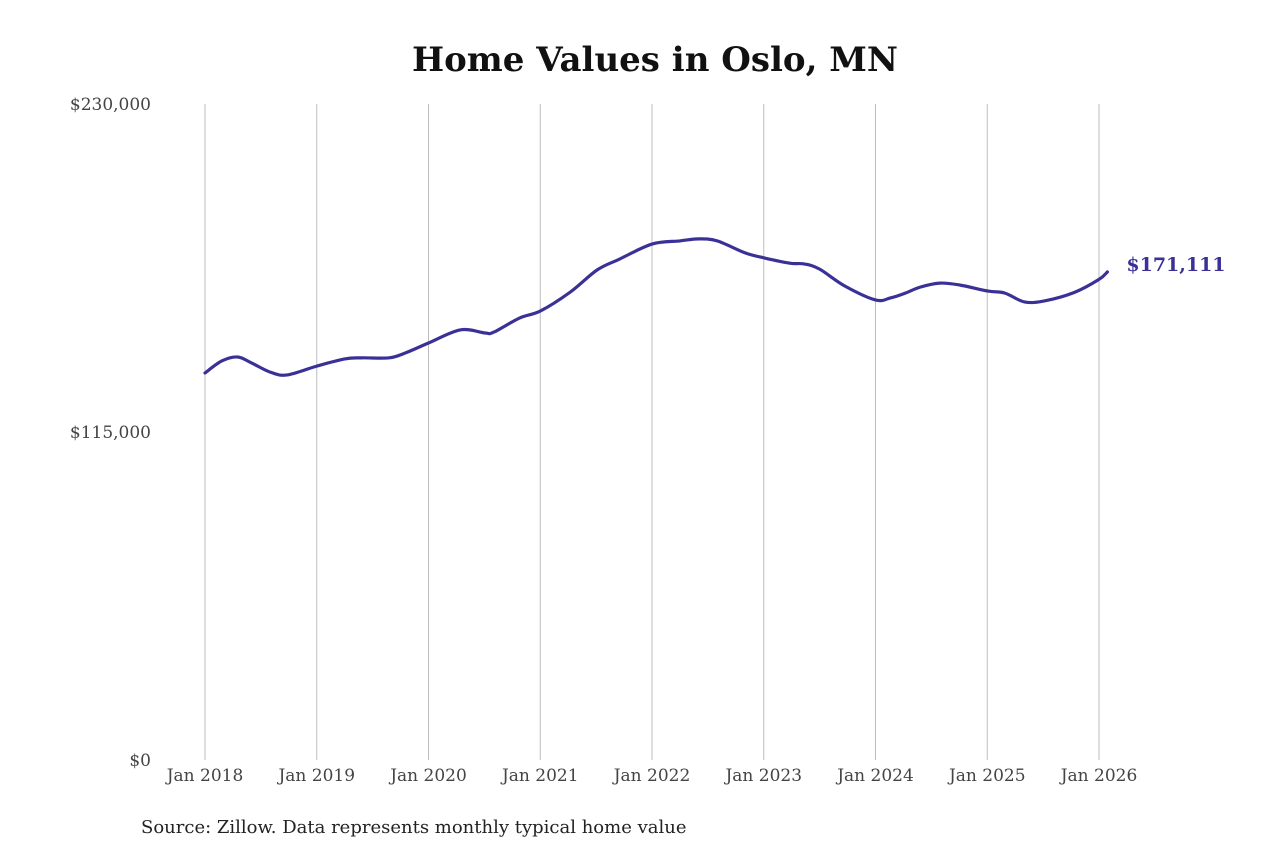 The height and width of the screenshot is (853, 1280). I want to click on y-tick-label: $230,000, so click(110, 105).